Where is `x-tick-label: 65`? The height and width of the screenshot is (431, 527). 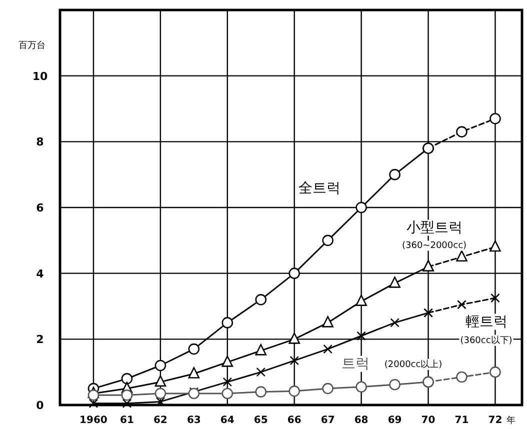
x-tick-label: 65 is located at coordinates (261, 420).